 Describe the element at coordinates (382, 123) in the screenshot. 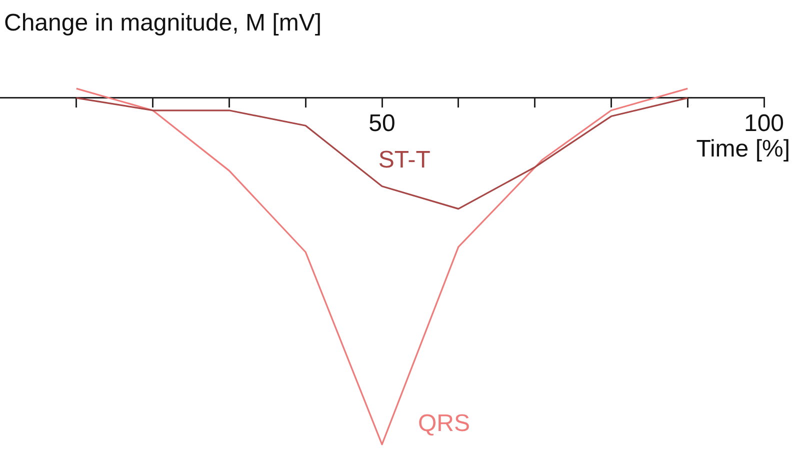

I see `x-tick-label: 50` at that location.